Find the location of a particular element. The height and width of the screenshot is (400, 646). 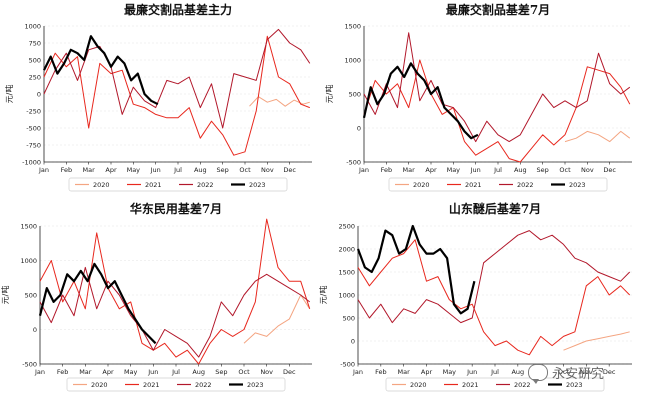

series-line-2020 is located at coordinates (597, 136).